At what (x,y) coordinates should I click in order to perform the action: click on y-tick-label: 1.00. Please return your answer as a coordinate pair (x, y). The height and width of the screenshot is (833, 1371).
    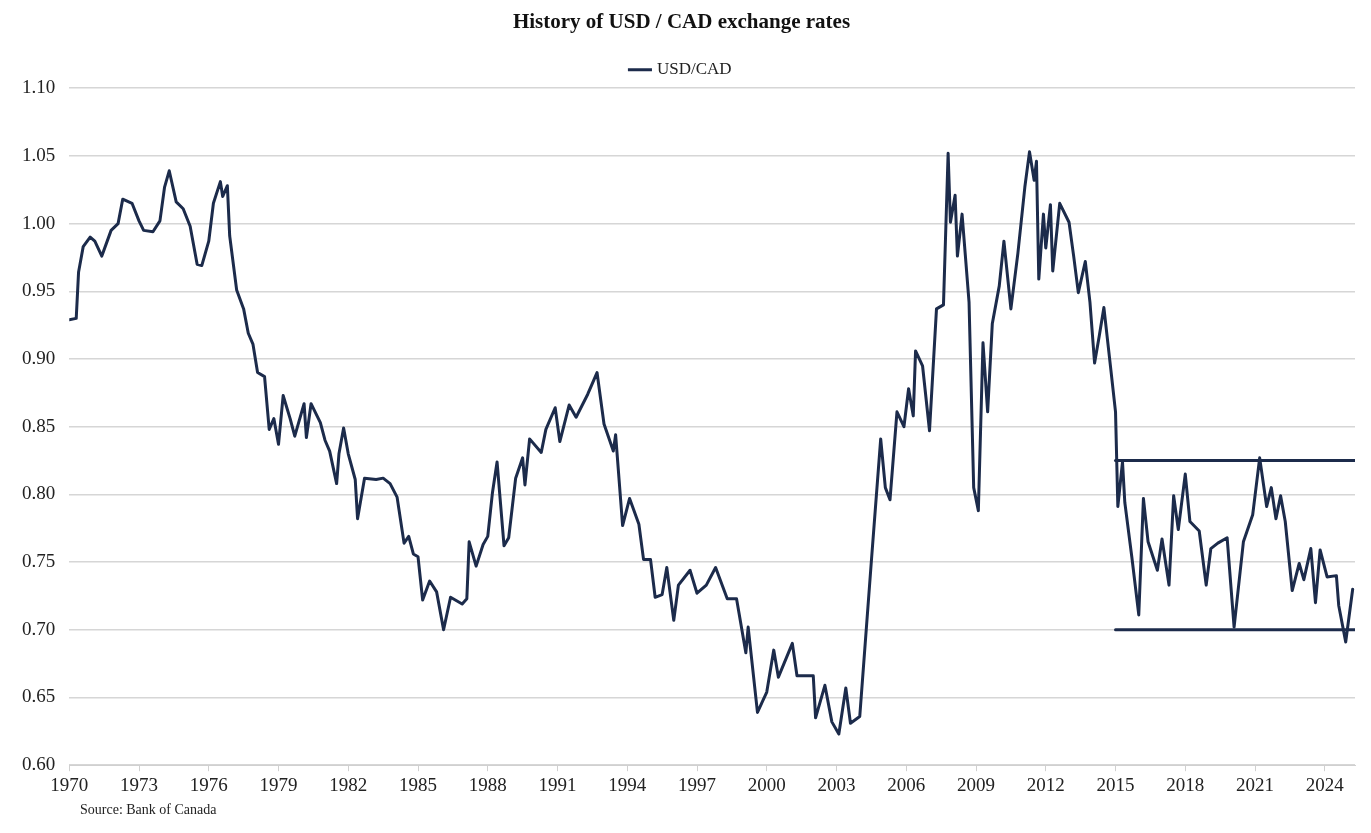
    Looking at the image, I should click on (39, 222).